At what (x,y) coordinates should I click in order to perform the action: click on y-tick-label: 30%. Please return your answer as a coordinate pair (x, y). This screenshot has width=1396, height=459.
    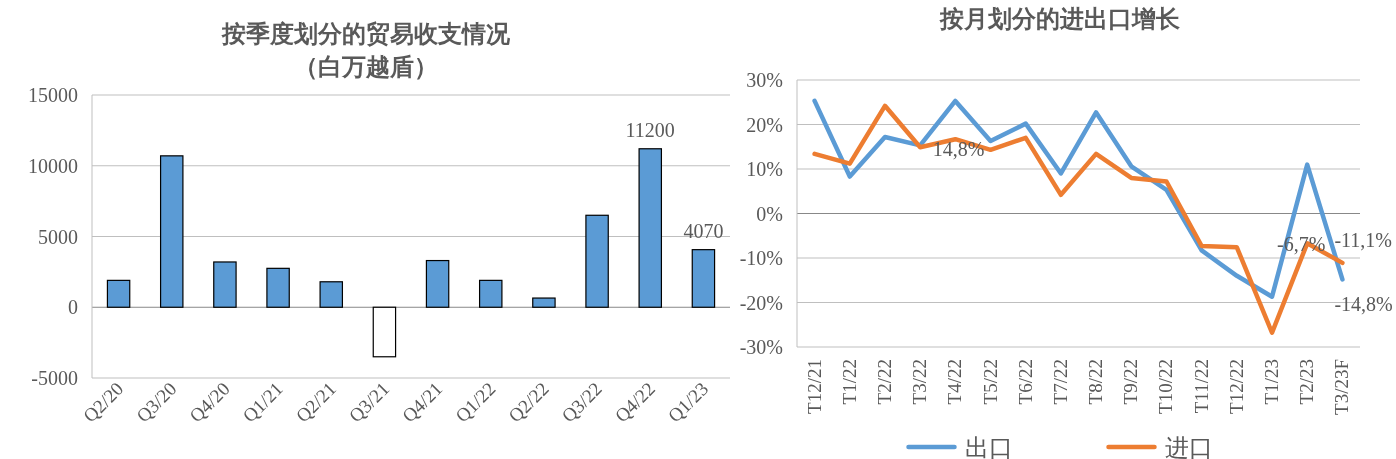
    Looking at the image, I should click on (764, 80).